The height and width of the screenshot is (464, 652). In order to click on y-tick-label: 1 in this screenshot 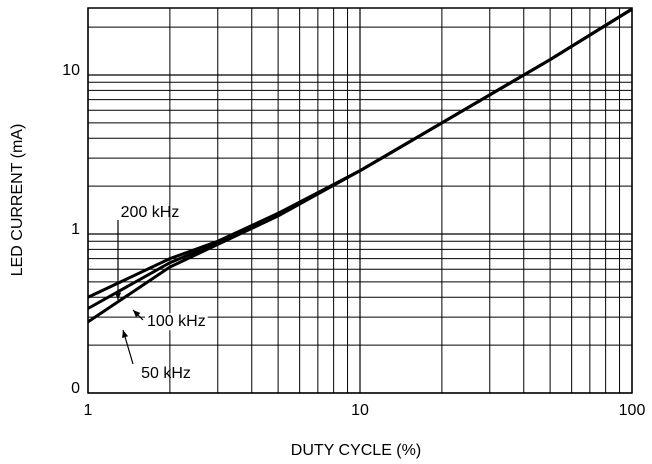, I will do `click(75, 229)`.